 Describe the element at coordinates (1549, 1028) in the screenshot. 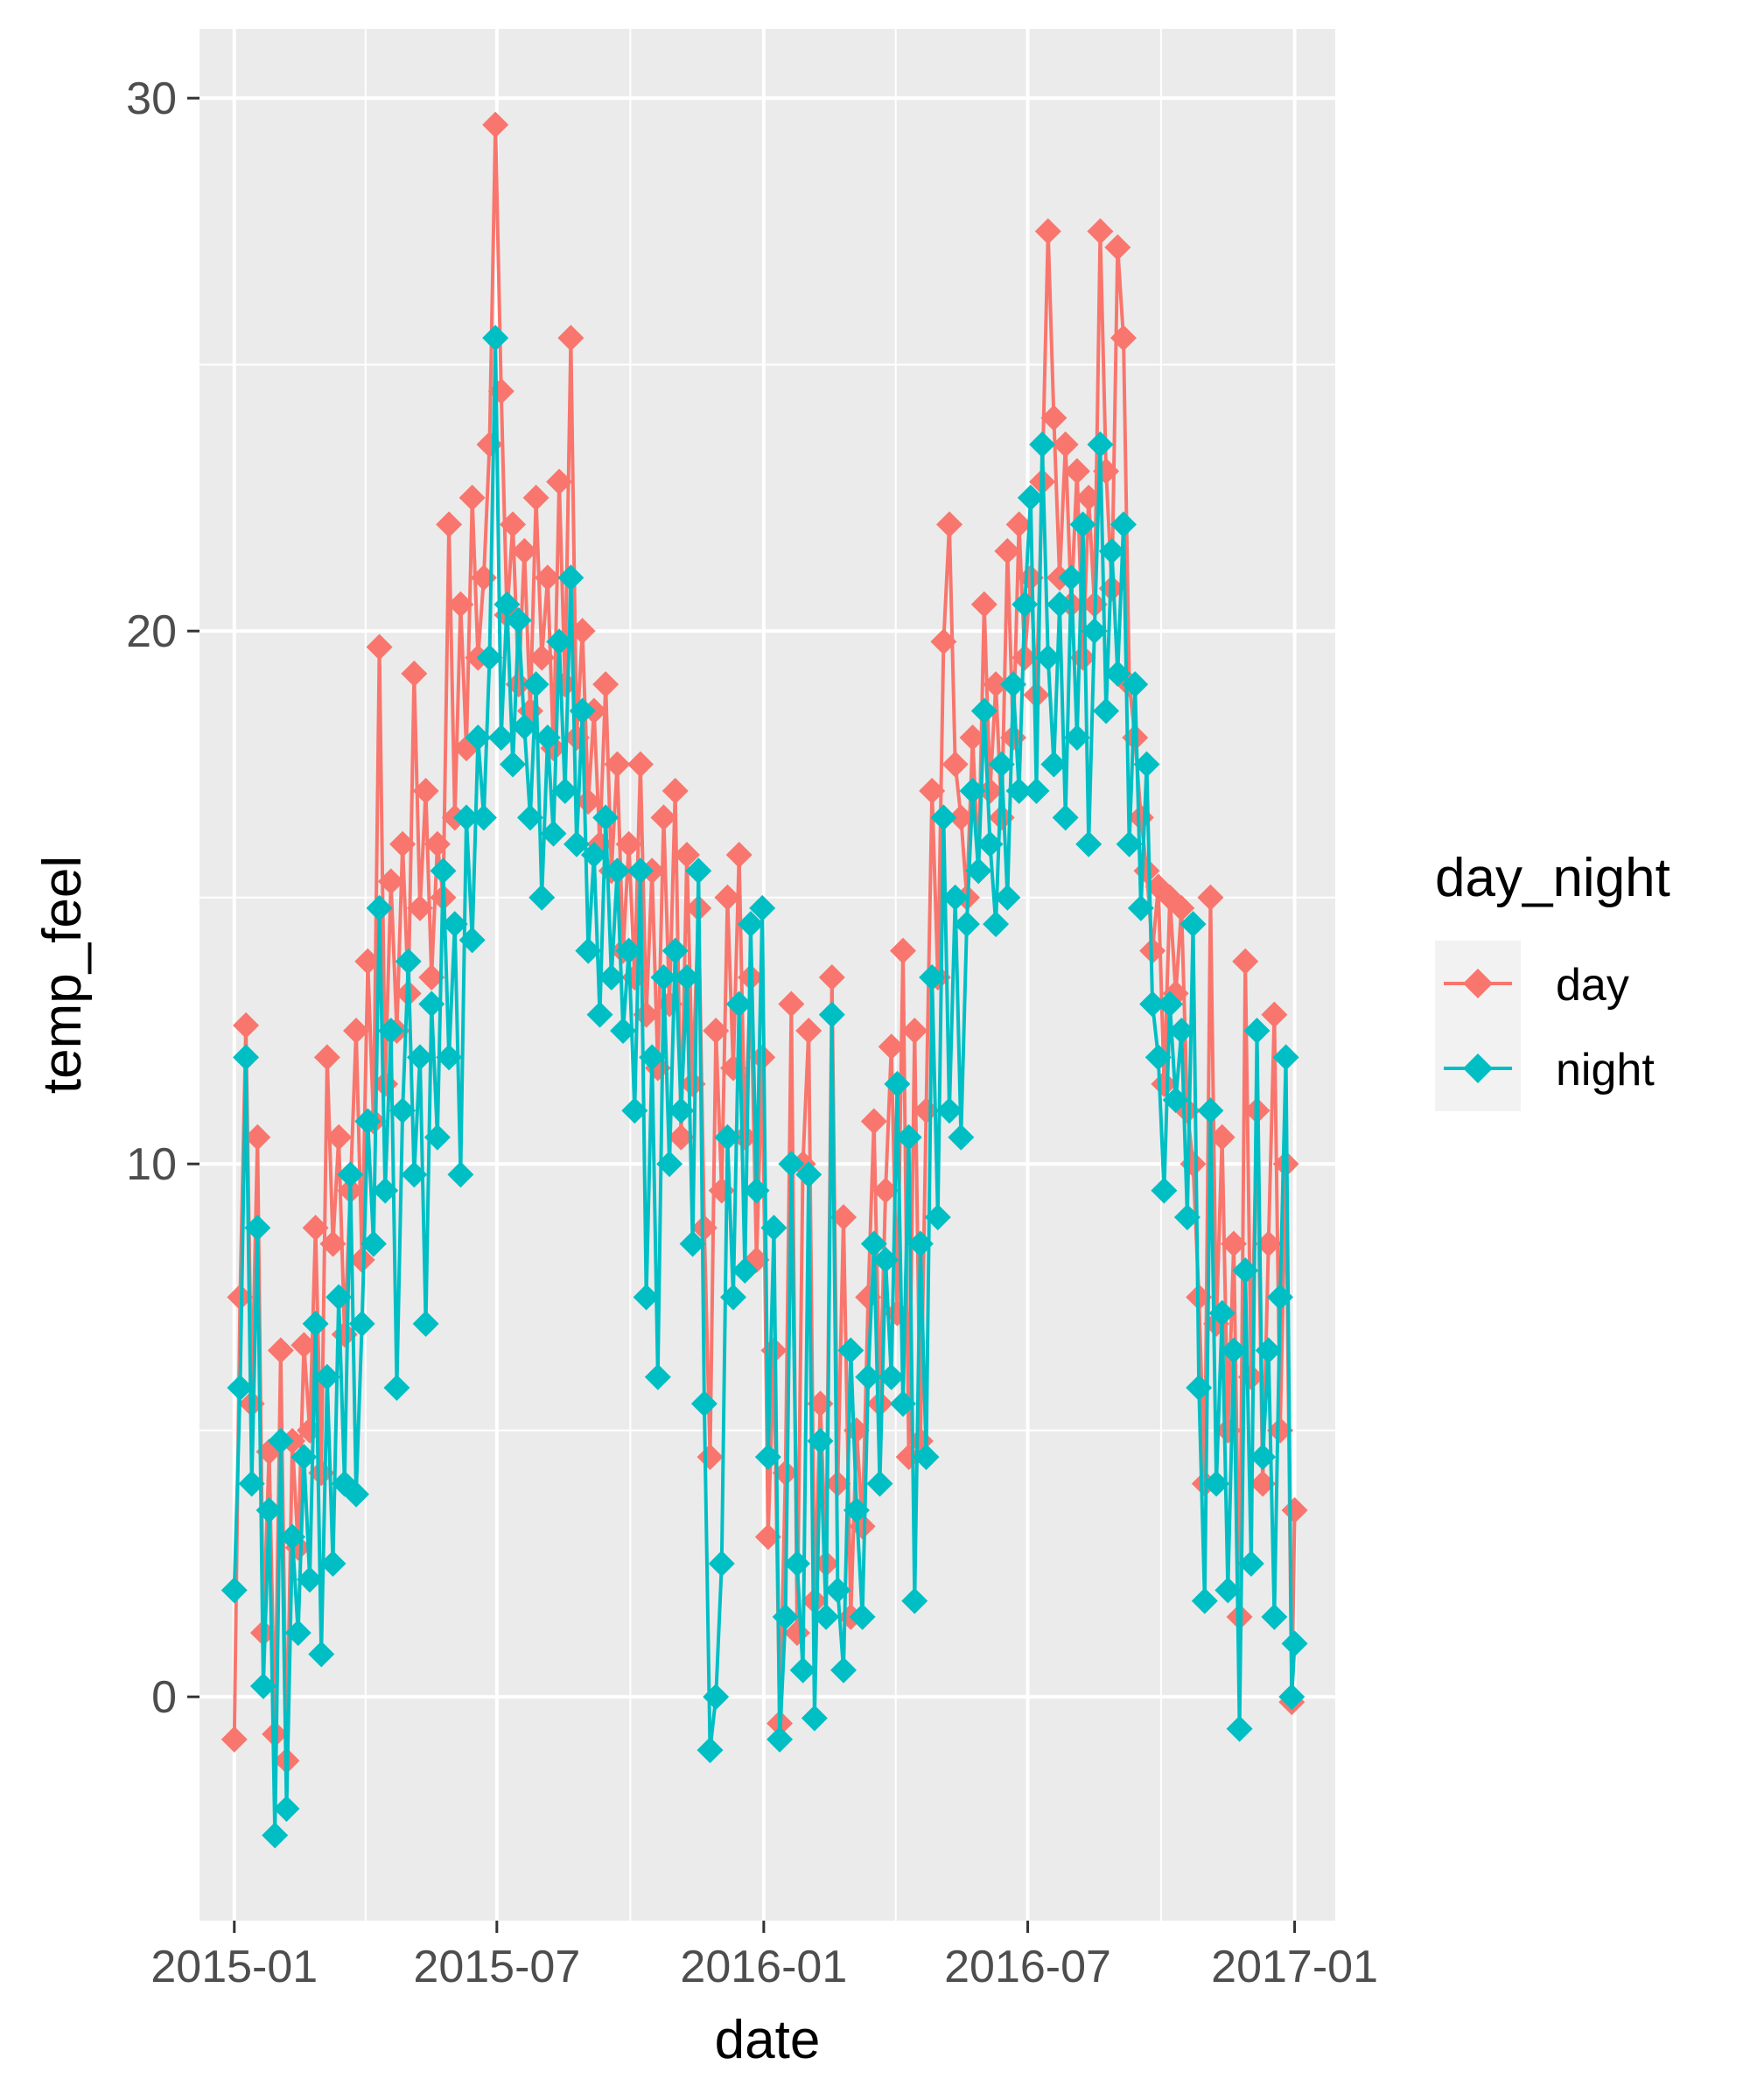

I see `legend-items: day night` at that location.